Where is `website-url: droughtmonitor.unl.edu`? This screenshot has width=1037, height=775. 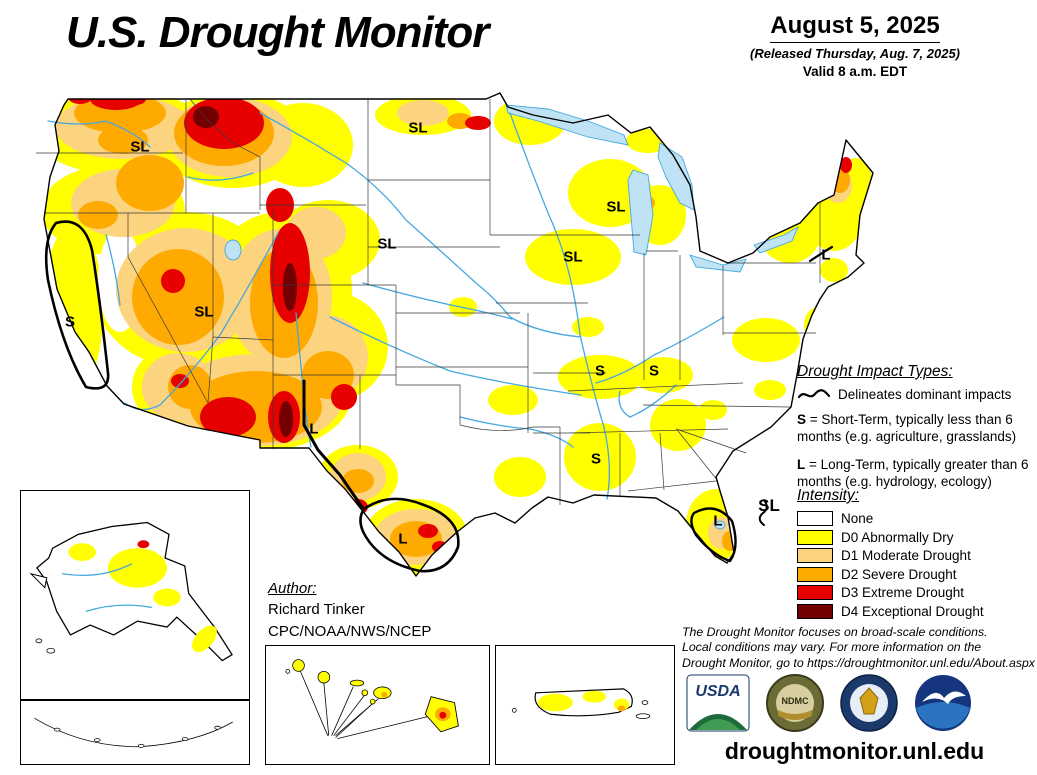
website-url: droughtmonitor.unl.edu is located at coordinates (854, 751).